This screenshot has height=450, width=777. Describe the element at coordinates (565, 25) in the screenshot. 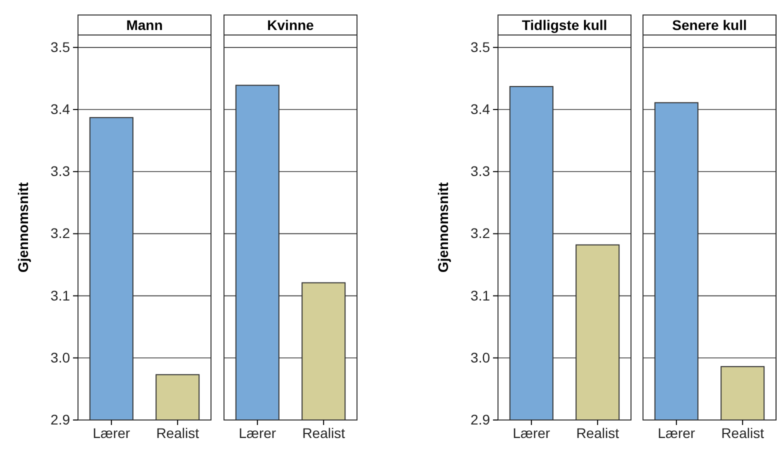

I see `chart-title: Tidligste kull` at that location.